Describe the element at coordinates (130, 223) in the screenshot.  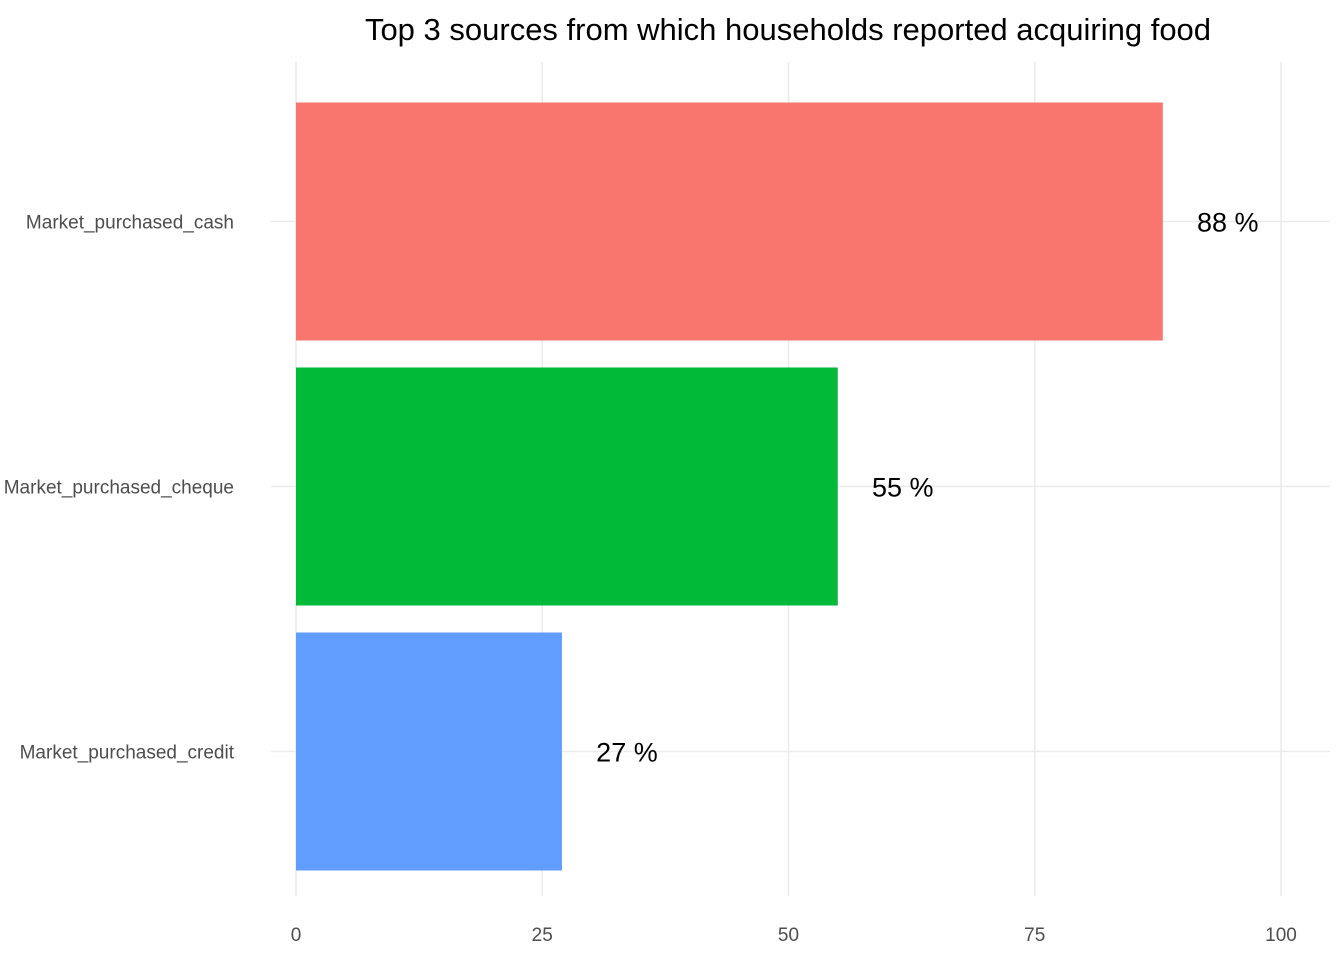
I see `category-label: Market_purchased_cash` at that location.